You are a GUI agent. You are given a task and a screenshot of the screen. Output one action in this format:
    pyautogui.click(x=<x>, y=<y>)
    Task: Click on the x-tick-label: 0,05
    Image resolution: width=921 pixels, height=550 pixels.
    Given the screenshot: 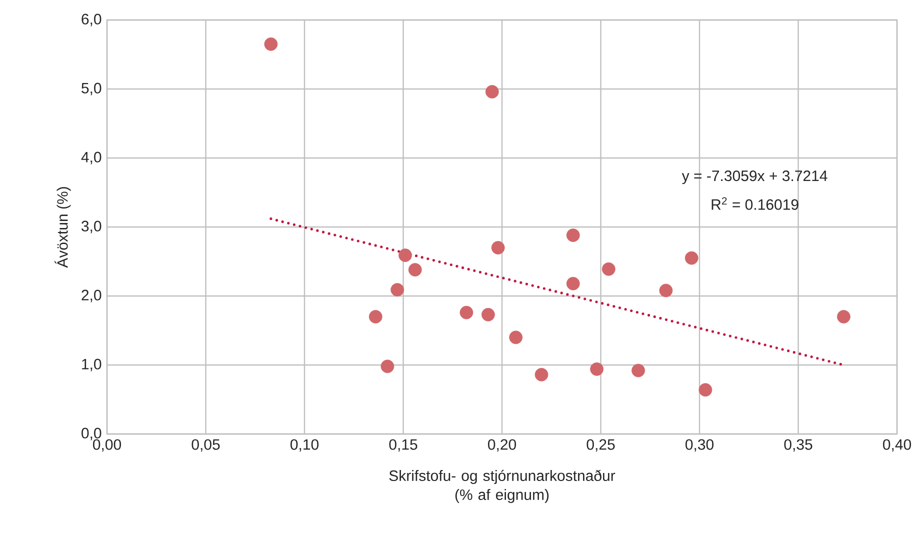 What is the action you would take?
    pyautogui.click(x=206, y=445)
    